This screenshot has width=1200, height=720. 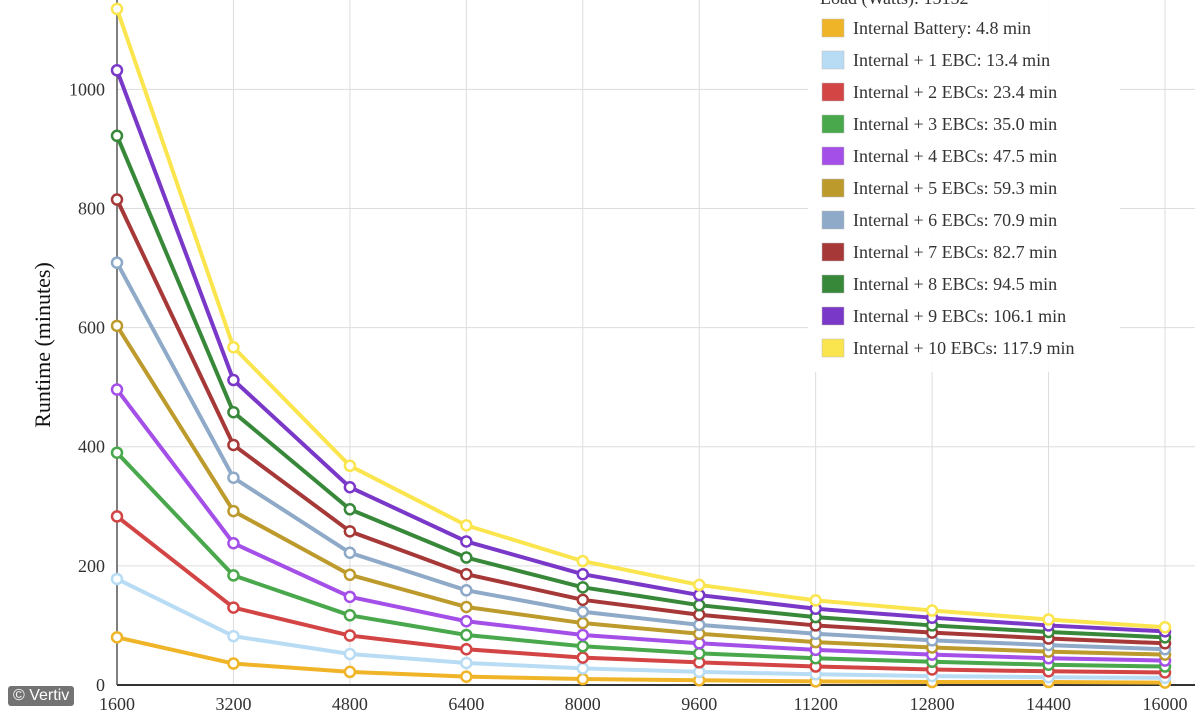 What do you see at coordinates (699, 704) in the screenshot?
I see `x-tick-label: 9600` at bounding box center [699, 704].